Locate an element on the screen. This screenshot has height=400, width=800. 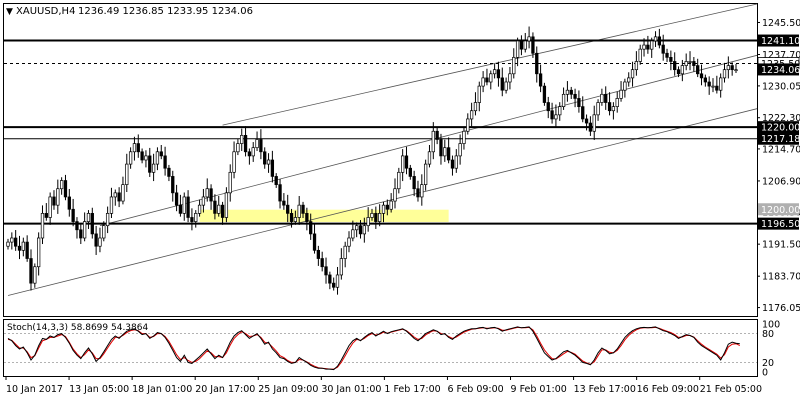
chart-symbol: XAUUSD,H4 is located at coordinates (45, 11).